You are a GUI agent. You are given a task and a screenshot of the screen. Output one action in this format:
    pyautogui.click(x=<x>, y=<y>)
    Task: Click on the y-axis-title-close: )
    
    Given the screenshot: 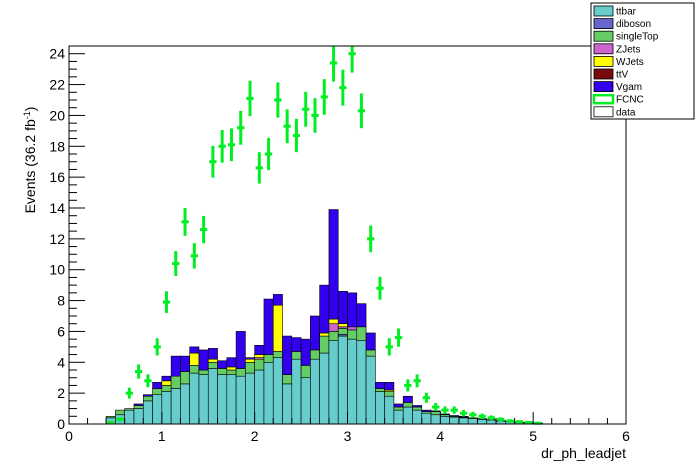 What is the action you would take?
    pyautogui.click(x=30, y=109)
    